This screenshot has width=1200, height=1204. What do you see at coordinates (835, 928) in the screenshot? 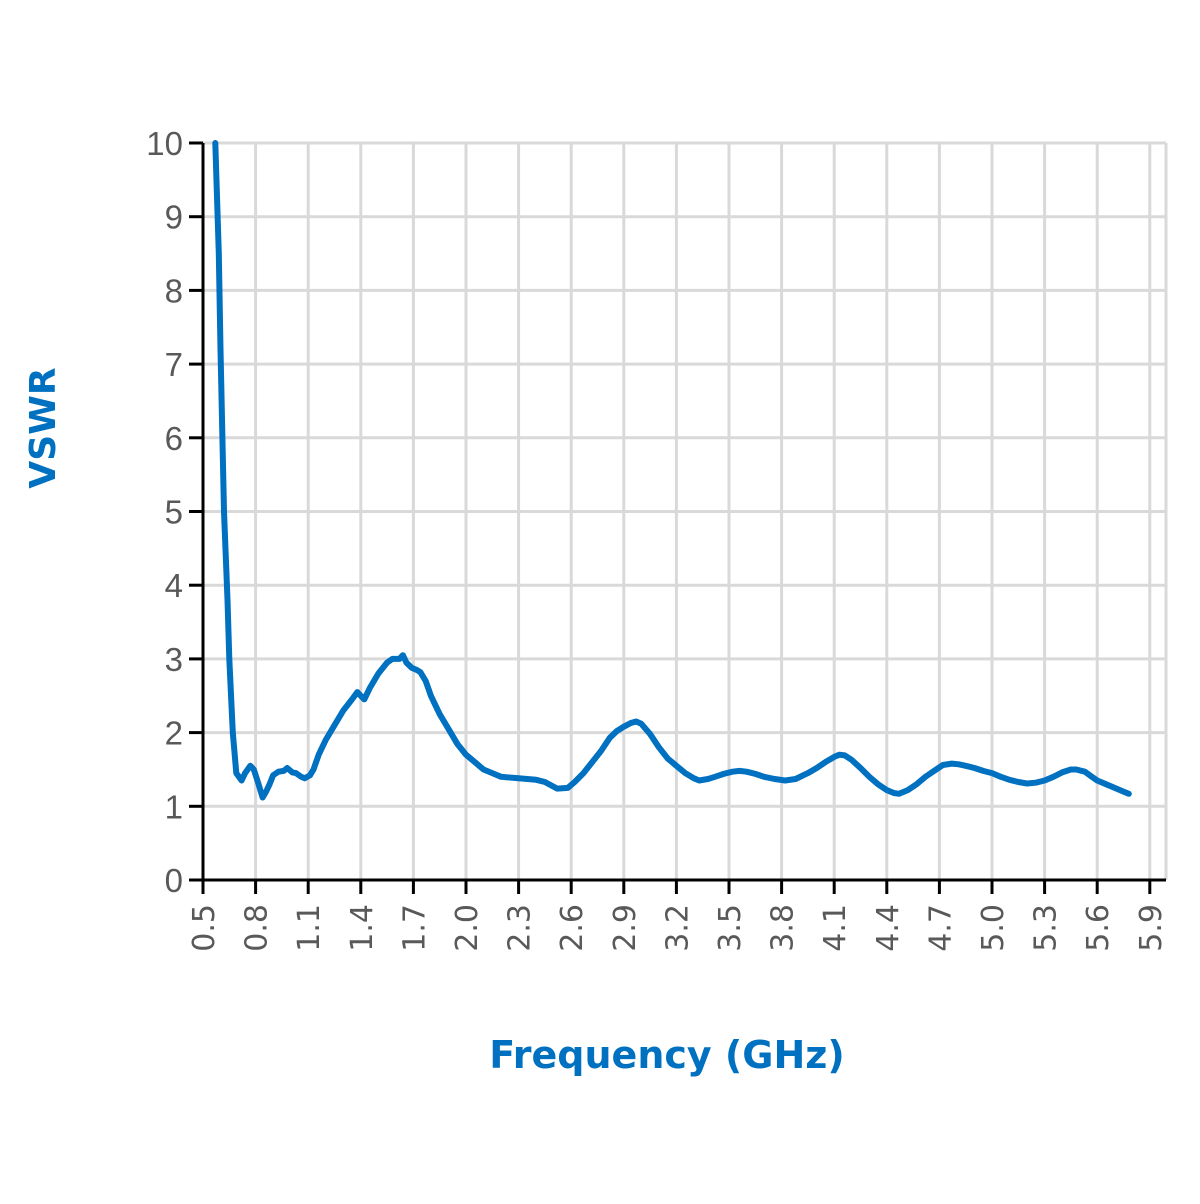
I see `x-tick-label: 4.1` at bounding box center [835, 928].